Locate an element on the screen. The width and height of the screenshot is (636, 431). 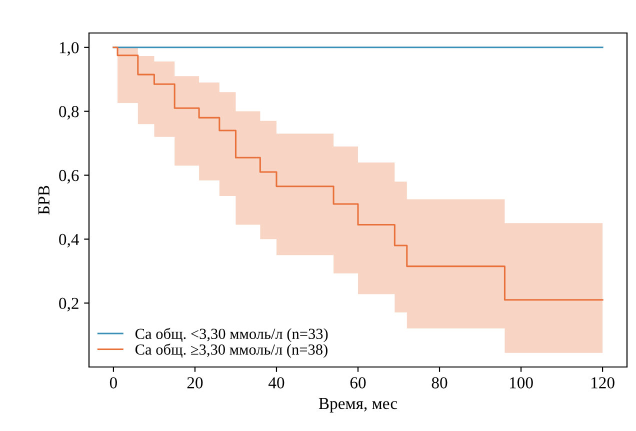
y-tick-label: 0,8 is located at coordinates (69, 113).